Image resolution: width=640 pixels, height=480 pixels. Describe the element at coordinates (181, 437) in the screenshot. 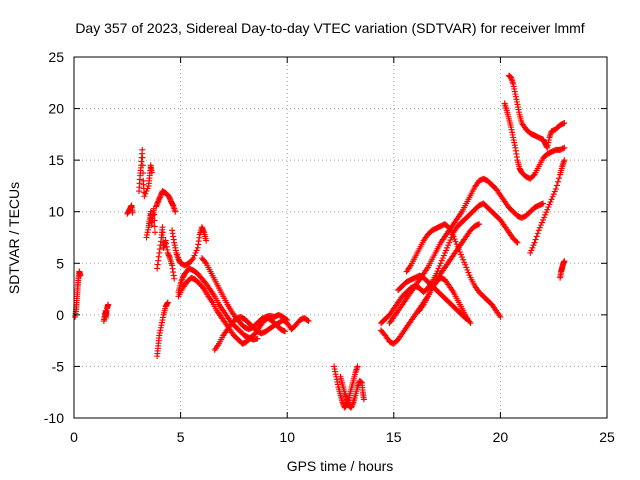

I see `x-tick-label: 5` at that location.